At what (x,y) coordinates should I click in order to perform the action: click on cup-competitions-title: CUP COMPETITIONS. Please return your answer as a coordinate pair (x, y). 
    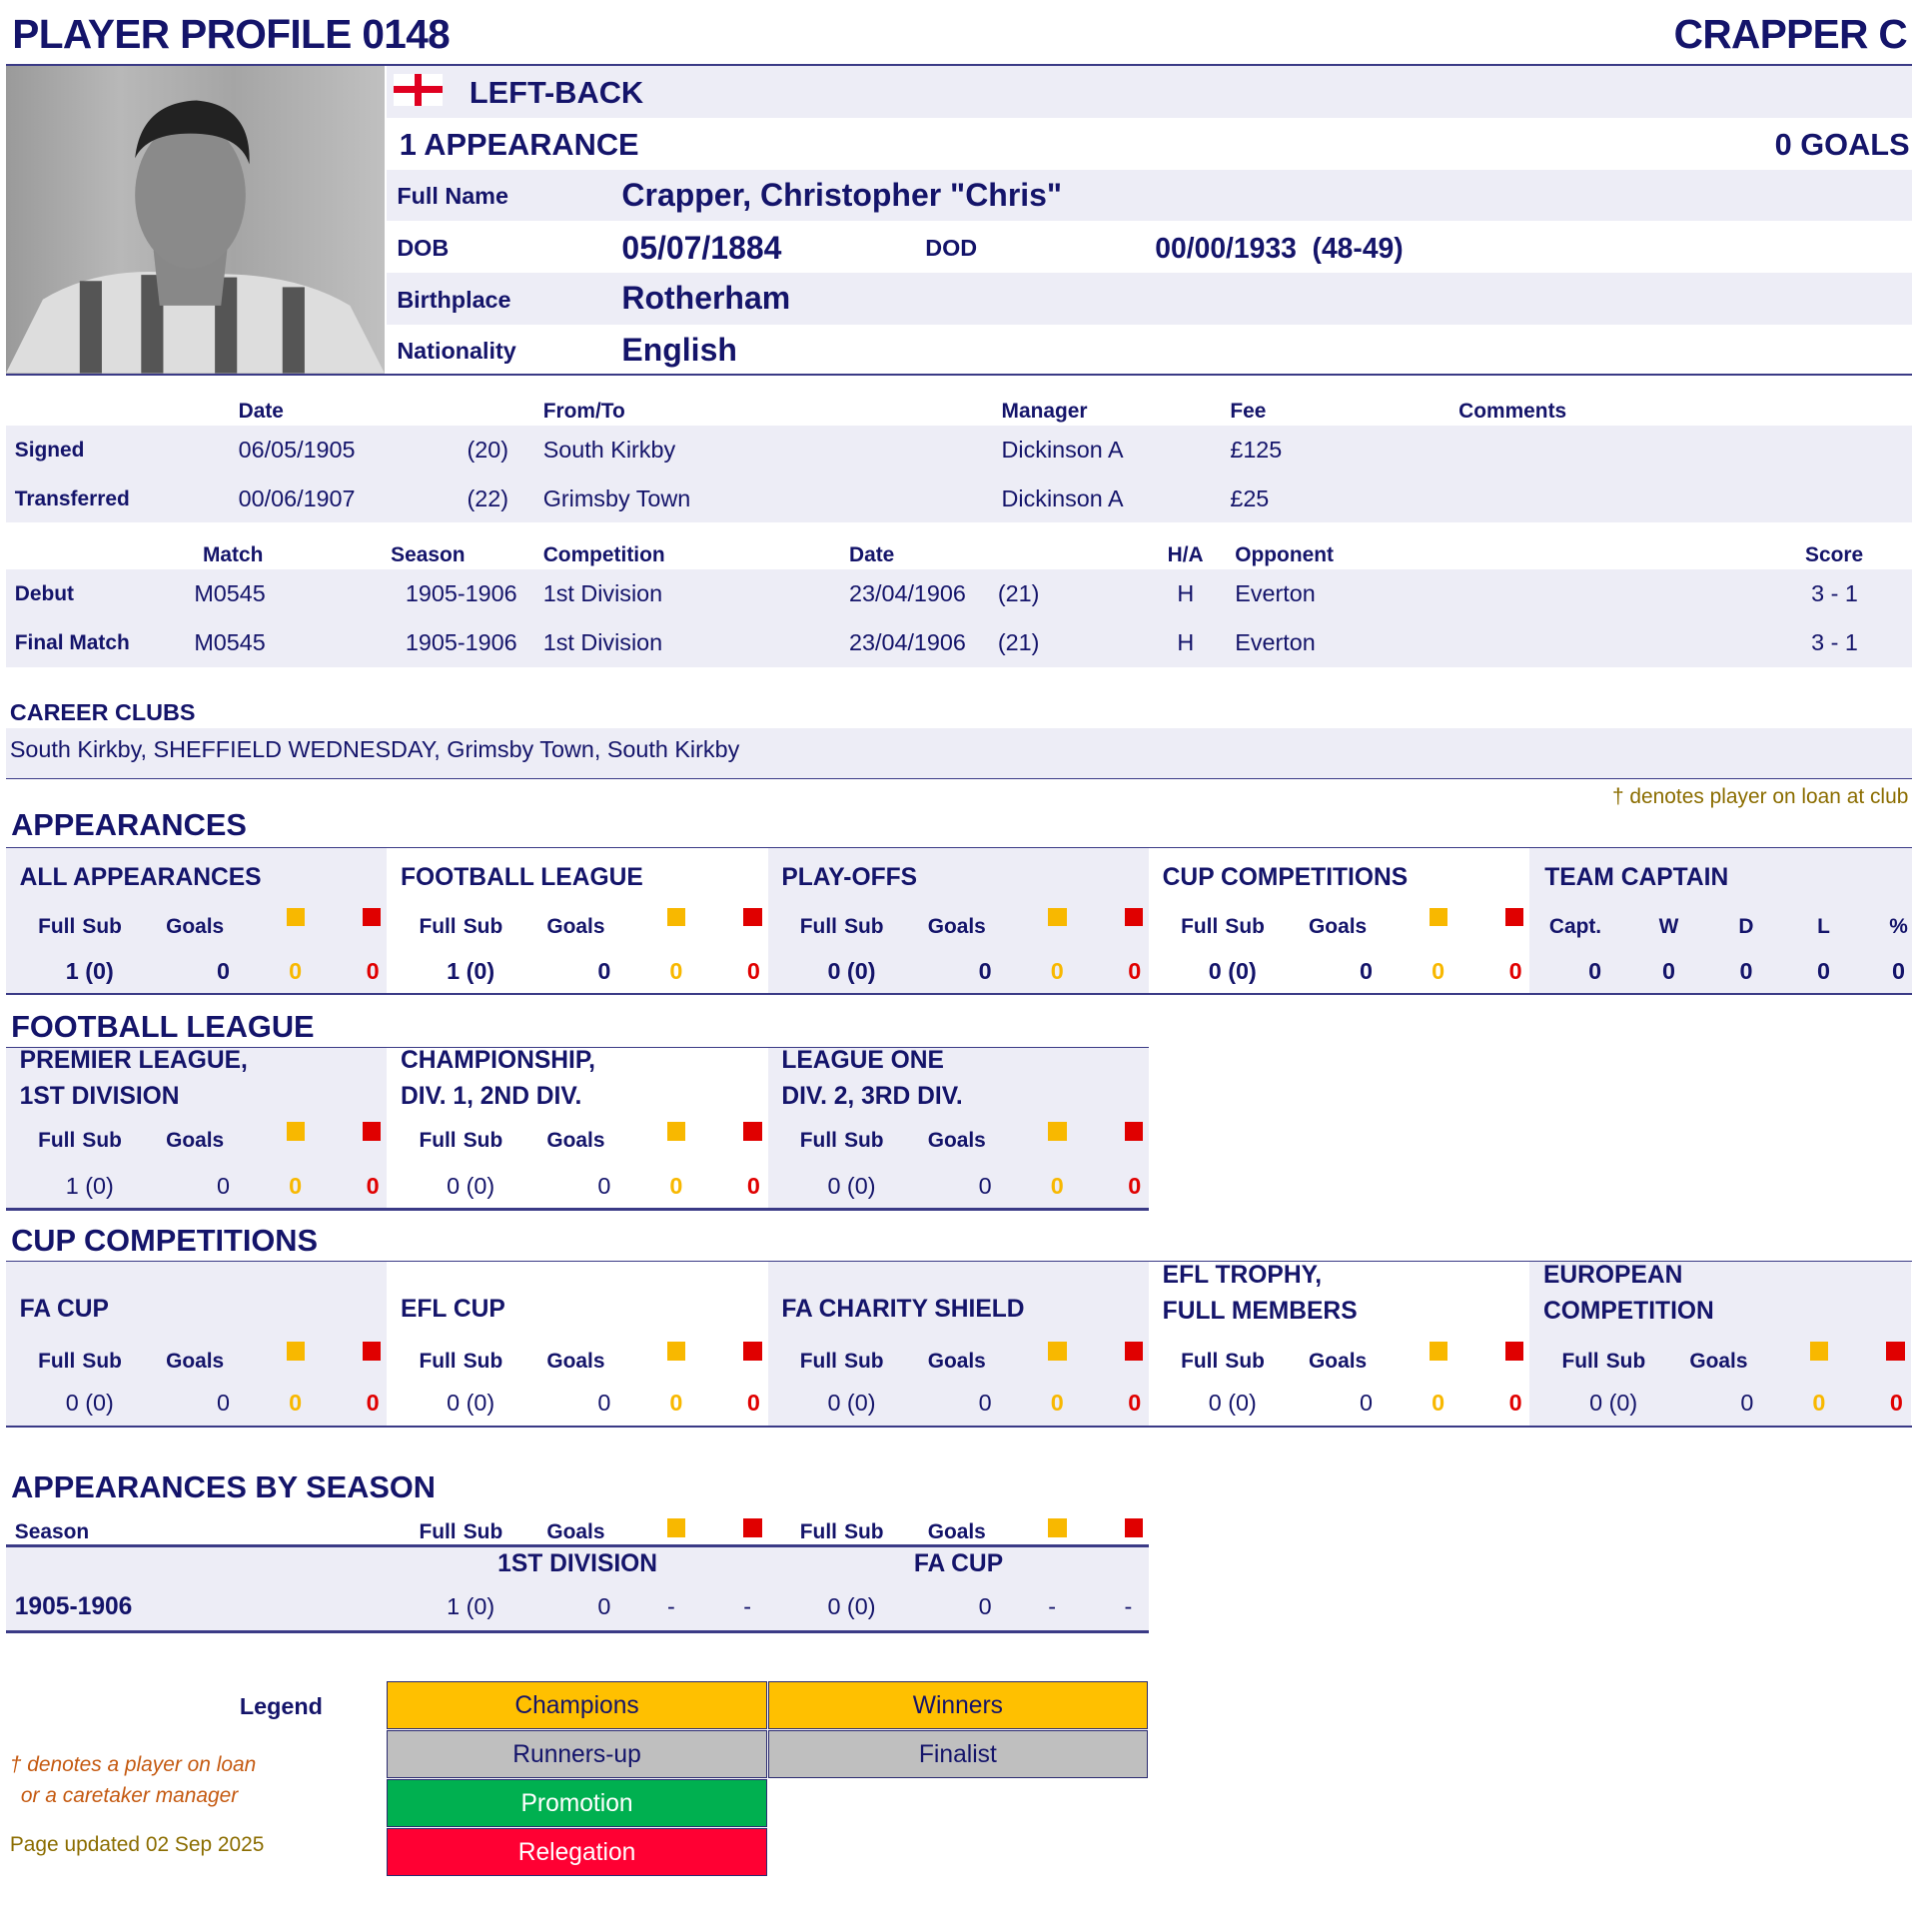
    Looking at the image, I should click on (165, 1240).